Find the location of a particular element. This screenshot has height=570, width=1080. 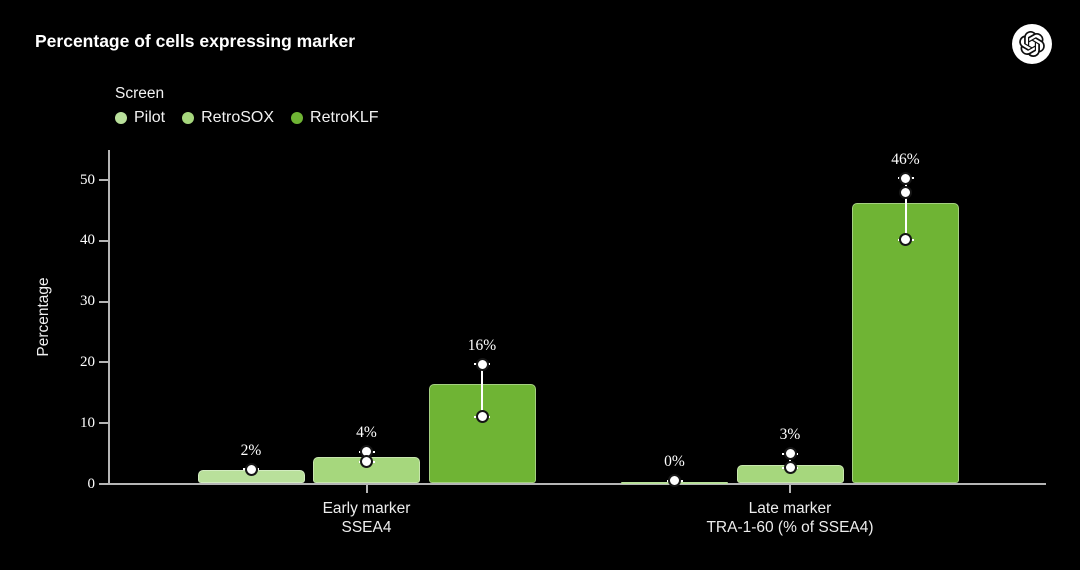

legend-item-retrosox: RetroSOX is located at coordinates (228, 118).